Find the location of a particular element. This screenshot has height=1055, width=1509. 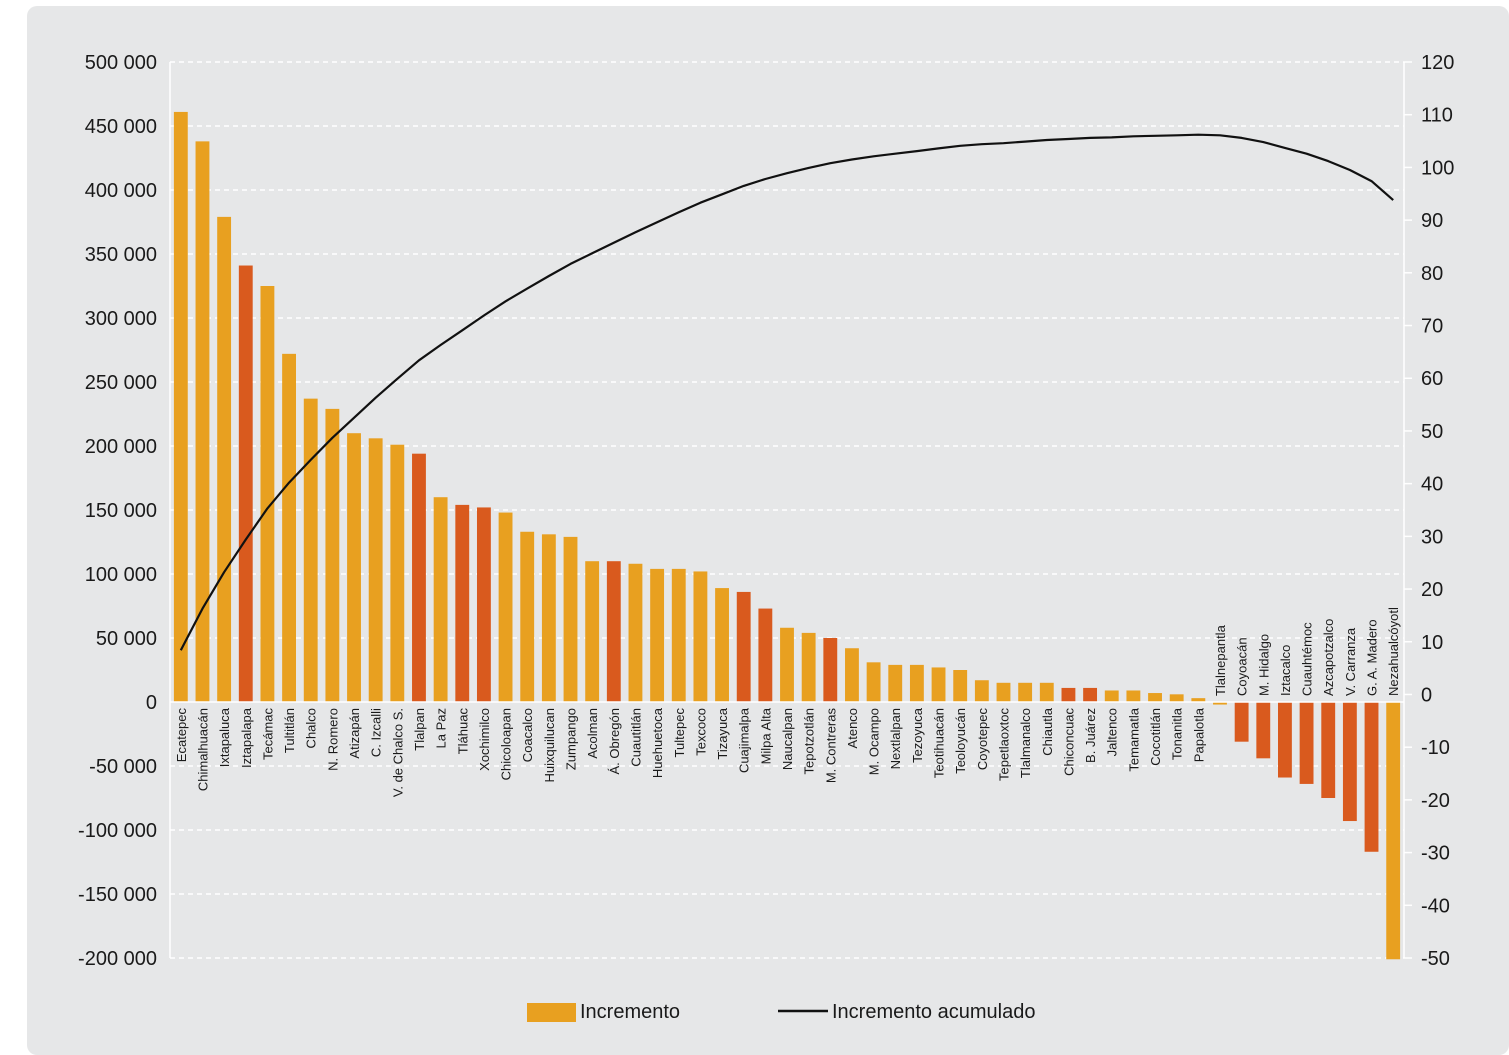

legend-label-incremento: Incremento is located at coordinates (630, 1012).